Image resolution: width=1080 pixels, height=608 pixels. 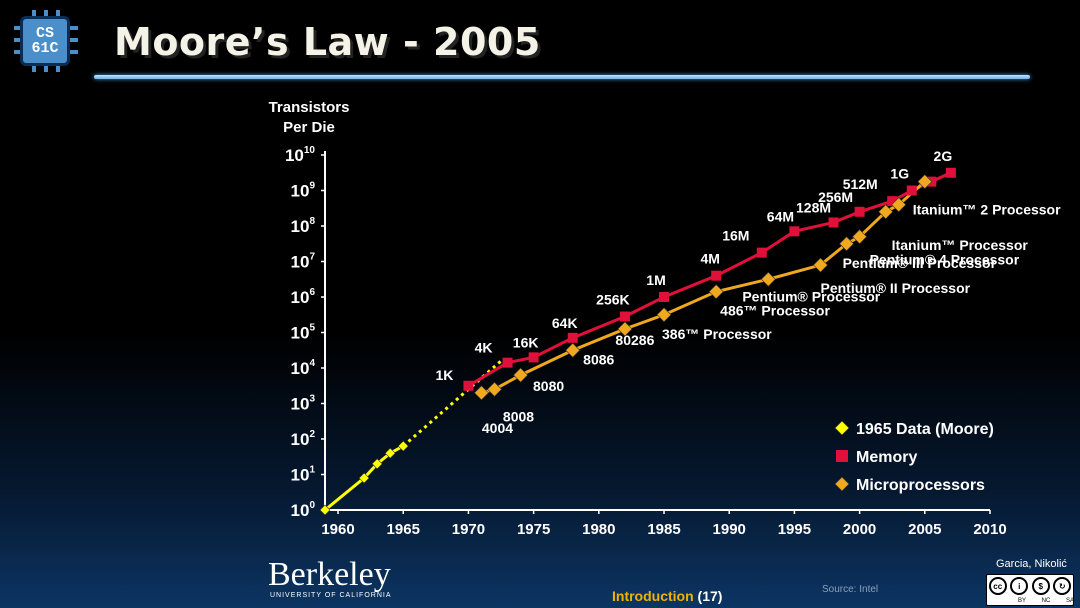 I want to click on memory-label: 1G, so click(x=899, y=174).